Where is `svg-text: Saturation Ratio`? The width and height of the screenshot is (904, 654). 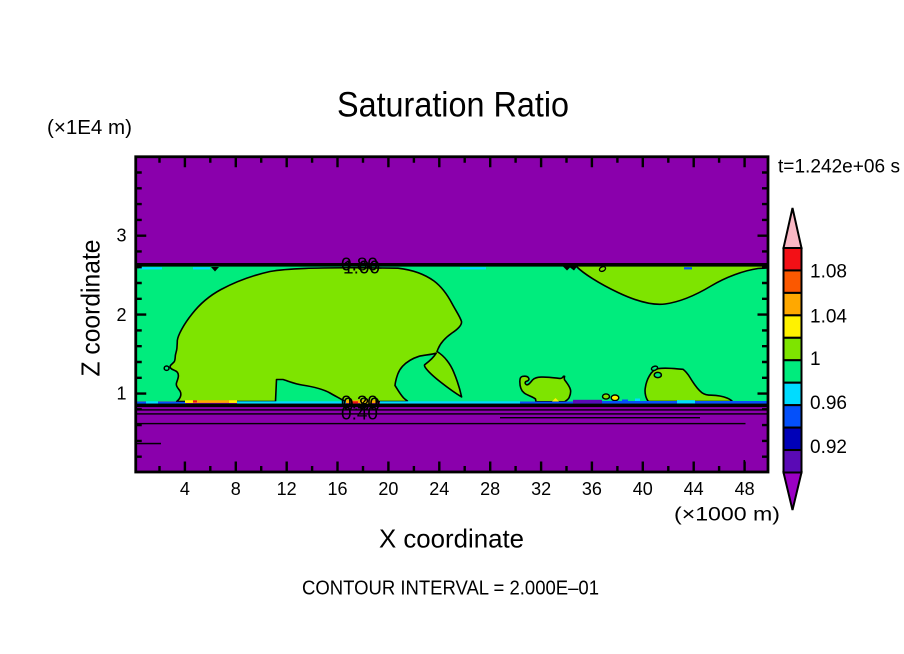 svg-text: Saturation Ratio is located at coordinates (453, 105).